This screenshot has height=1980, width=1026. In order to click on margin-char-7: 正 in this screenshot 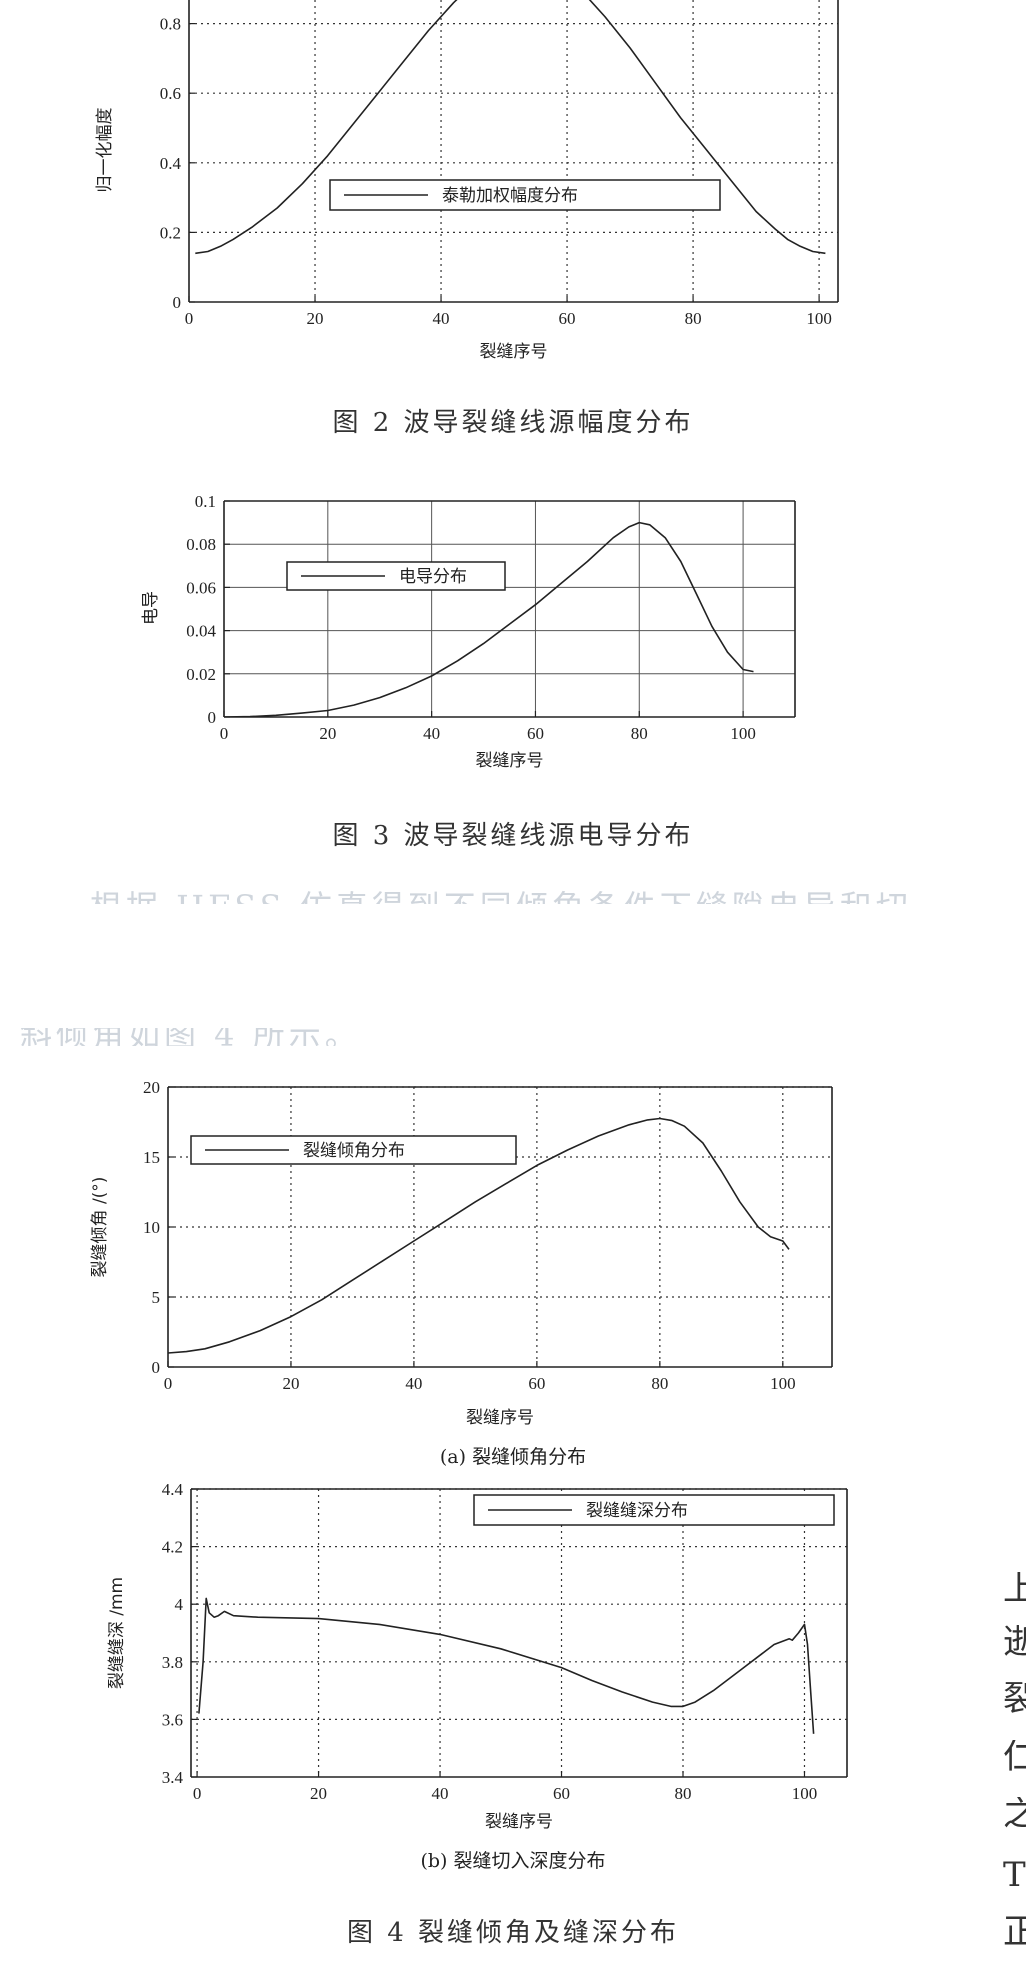, I will do `click(1014, 1932)`.